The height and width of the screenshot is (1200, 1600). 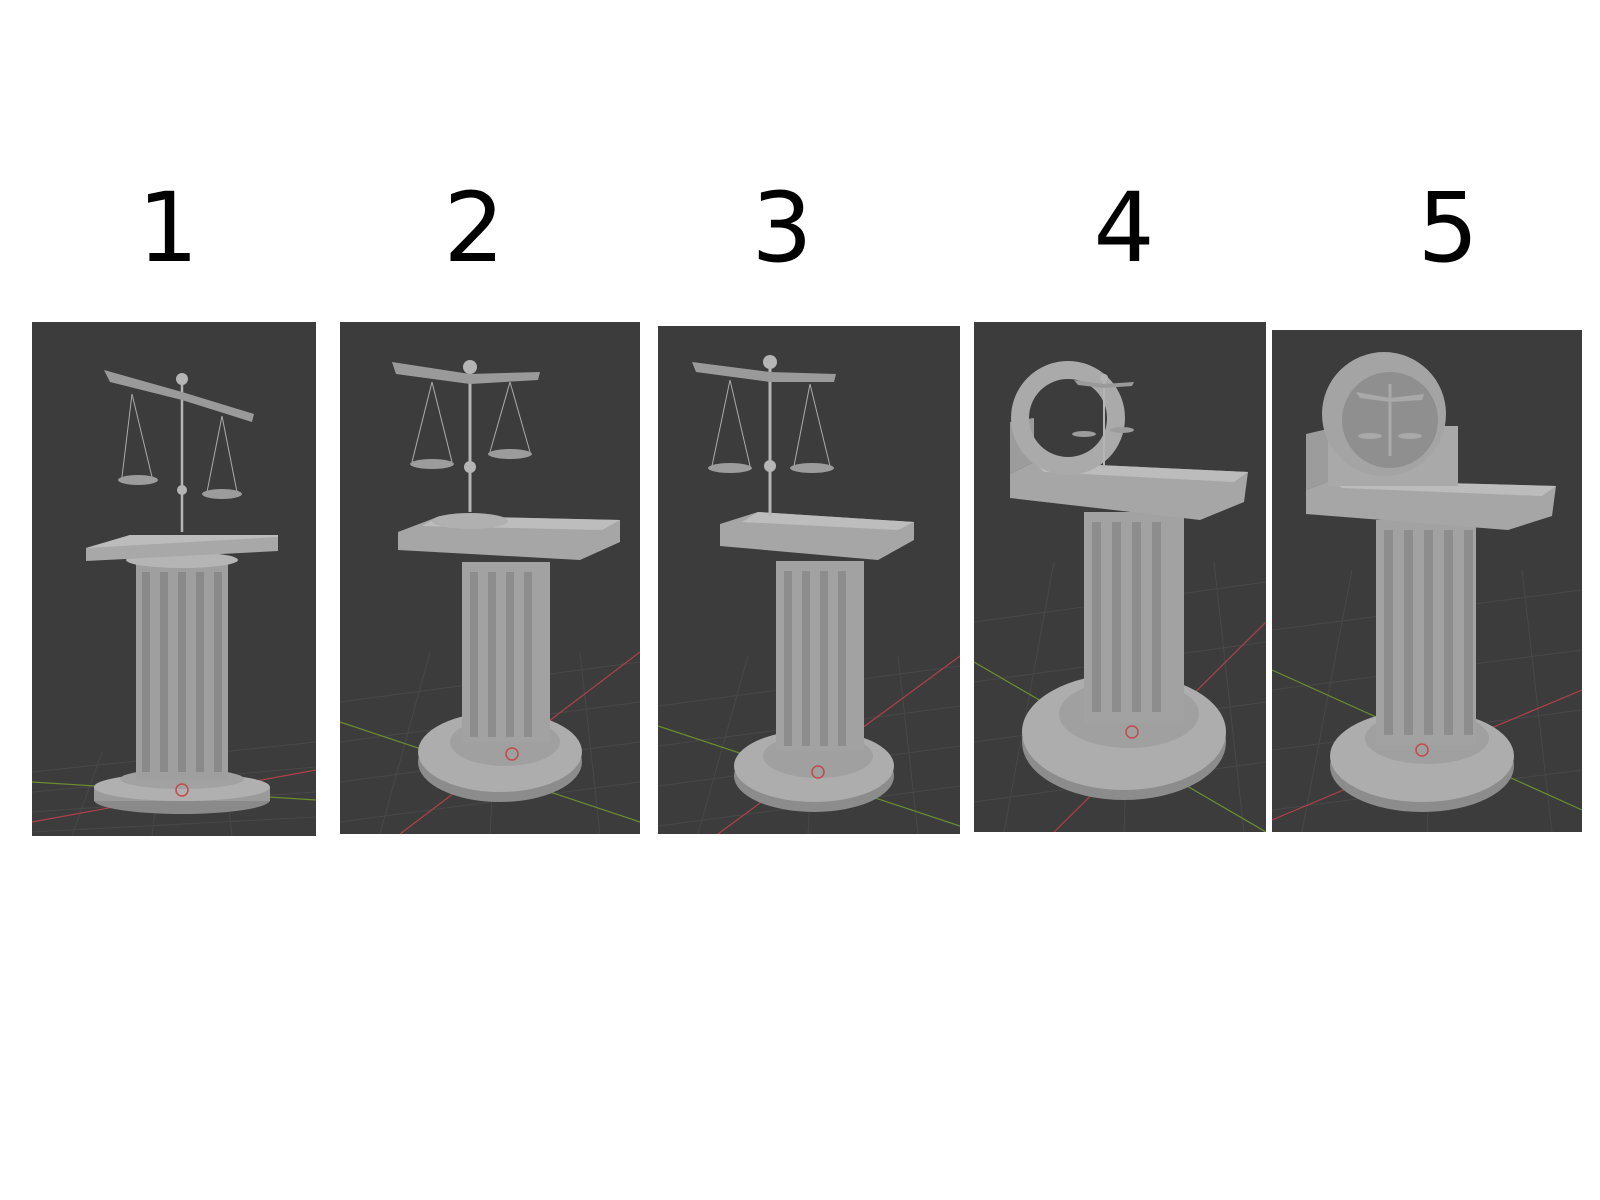 What do you see at coordinates (782, 228) in the screenshot?
I see `panel-3-label: 3` at bounding box center [782, 228].